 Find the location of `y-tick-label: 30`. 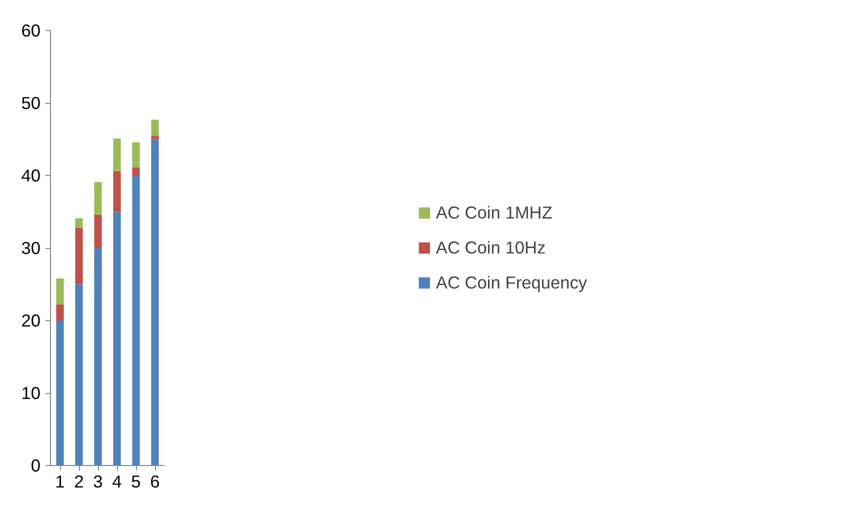

y-tick-label: 30 is located at coordinates (31, 248).